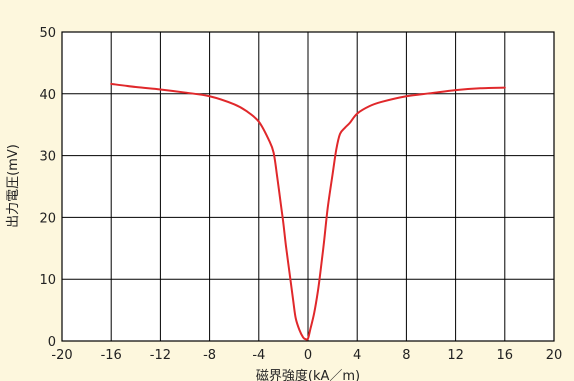 This screenshot has width=574, height=381. I want to click on x-tick-label: -12, so click(160, 355).